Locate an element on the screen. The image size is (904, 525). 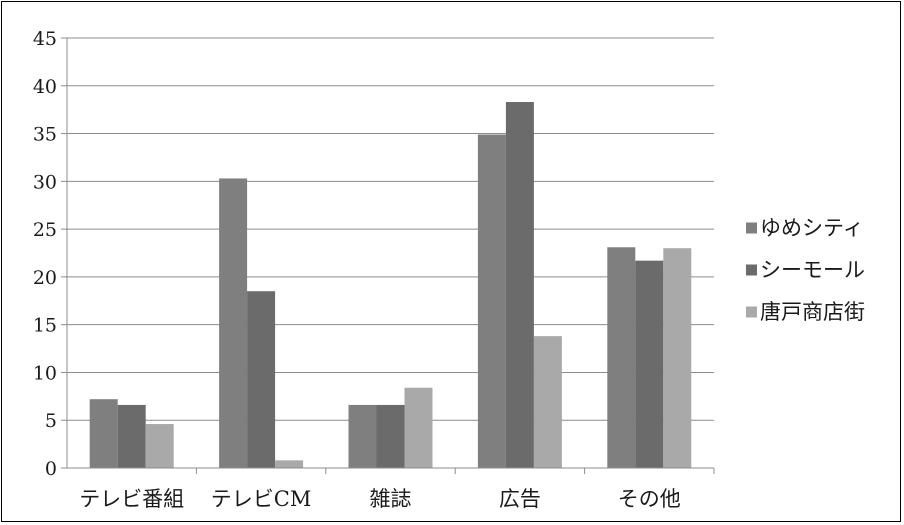
x-tick-label: テレビ番組 is located at coordinates (131, 499).